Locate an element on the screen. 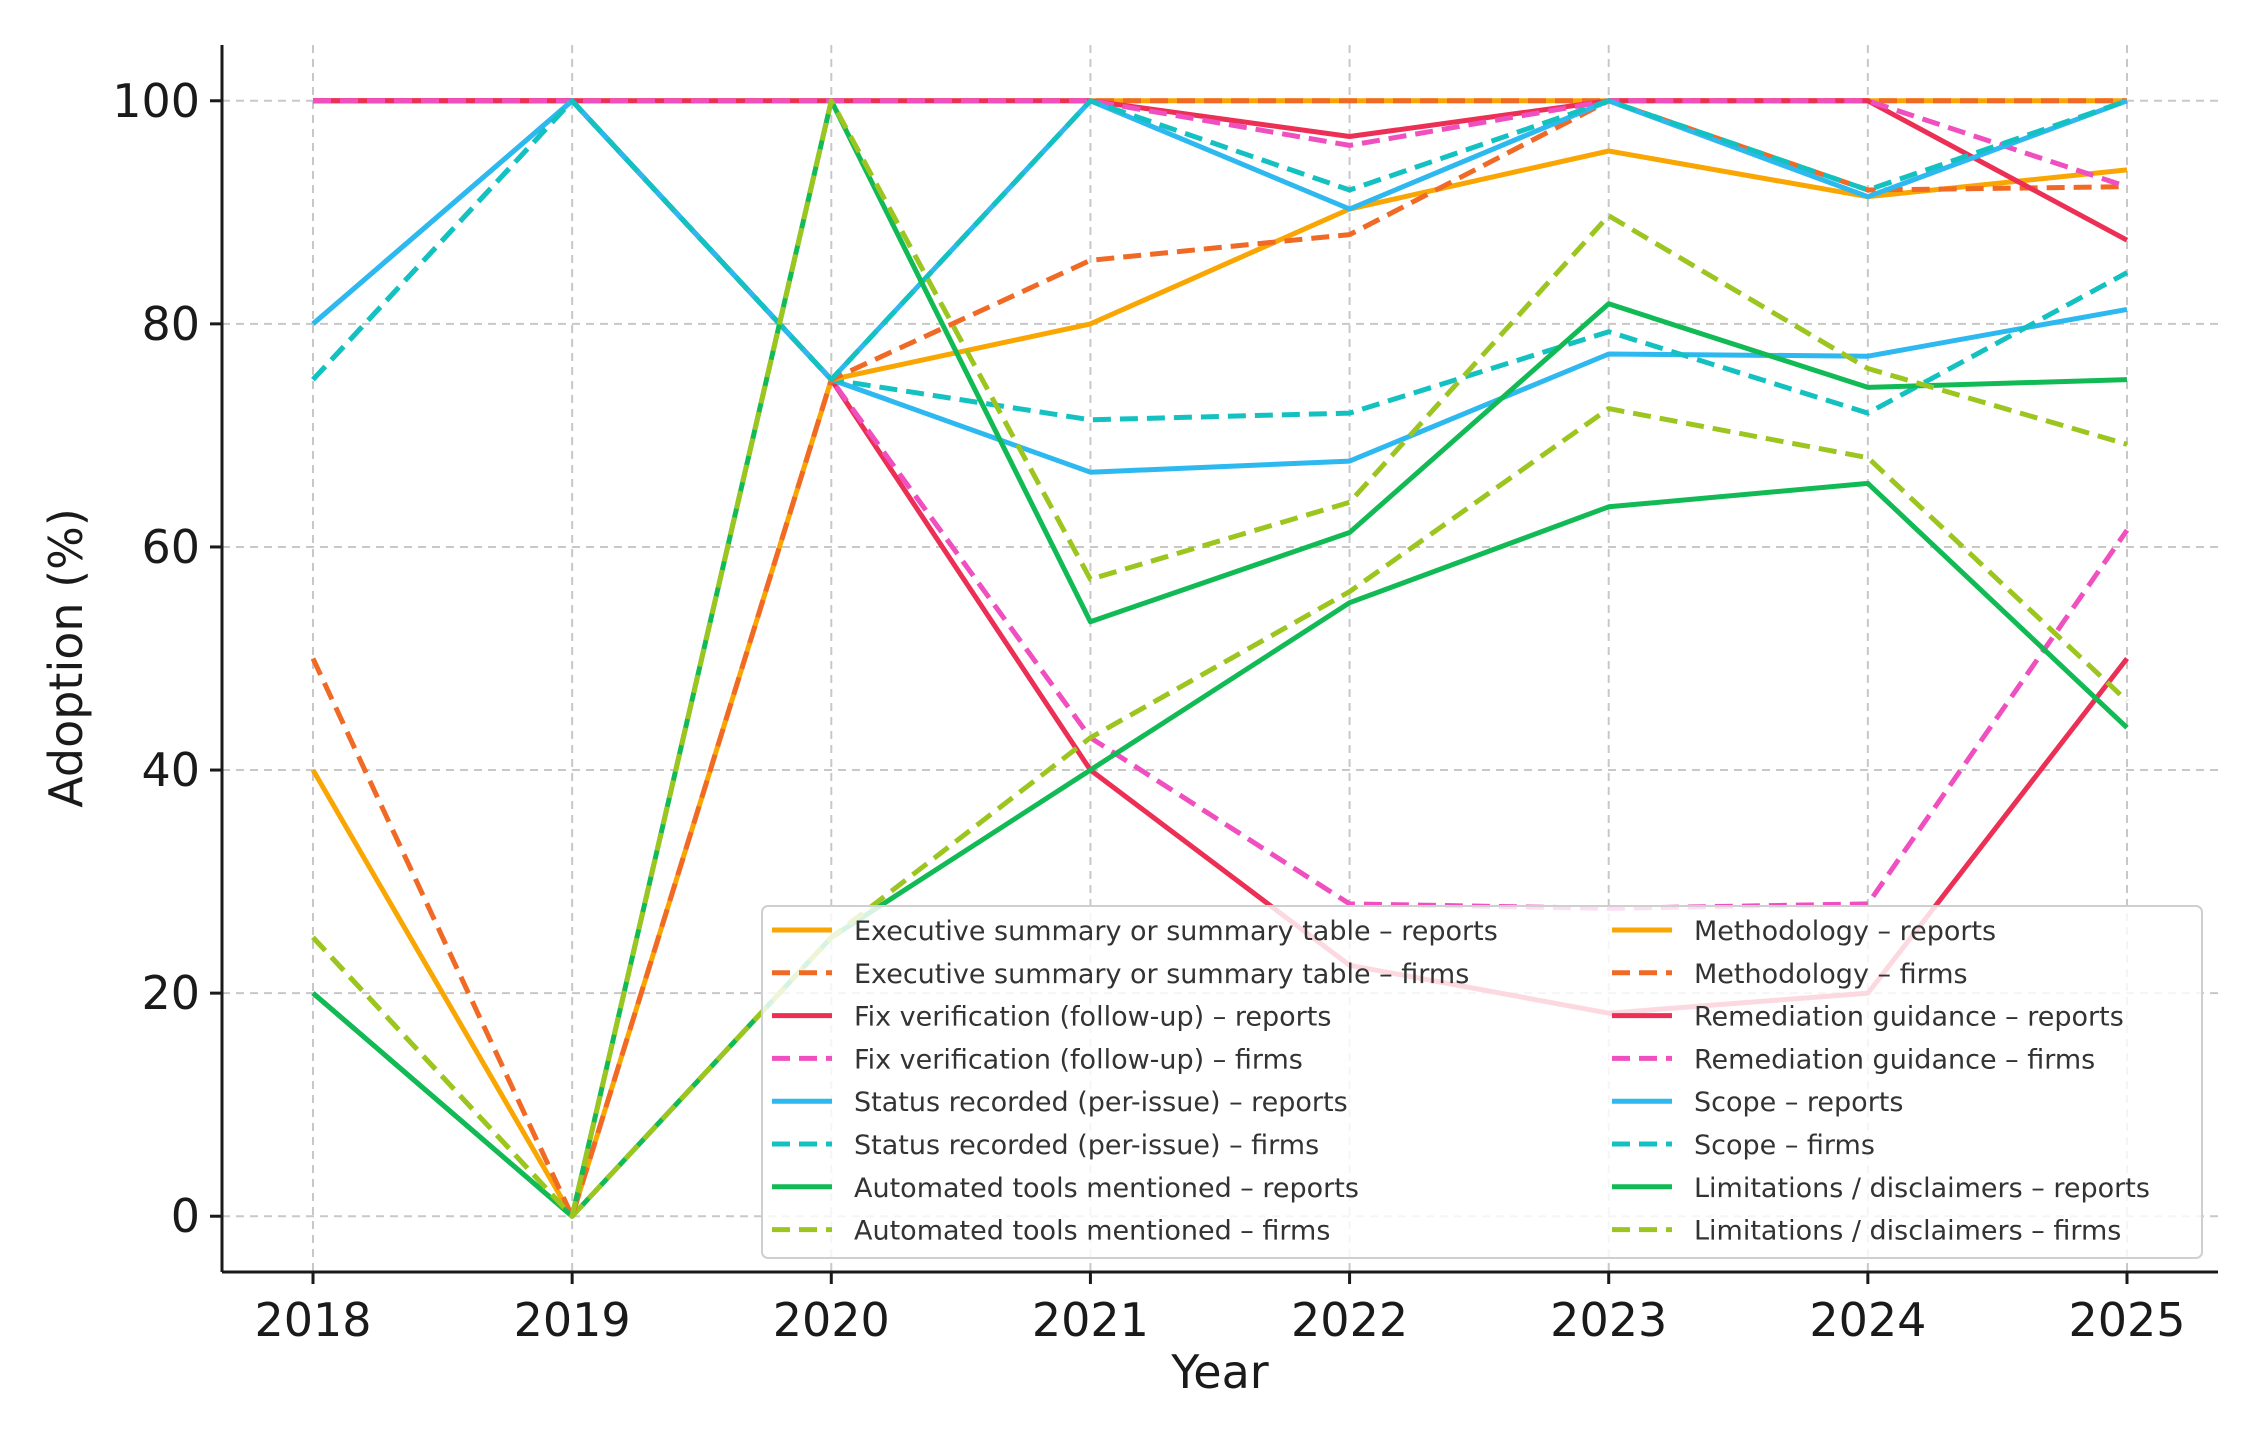  legend-label: Fix verification (follow-up) – firms is located at coordinates (1078, 1059).